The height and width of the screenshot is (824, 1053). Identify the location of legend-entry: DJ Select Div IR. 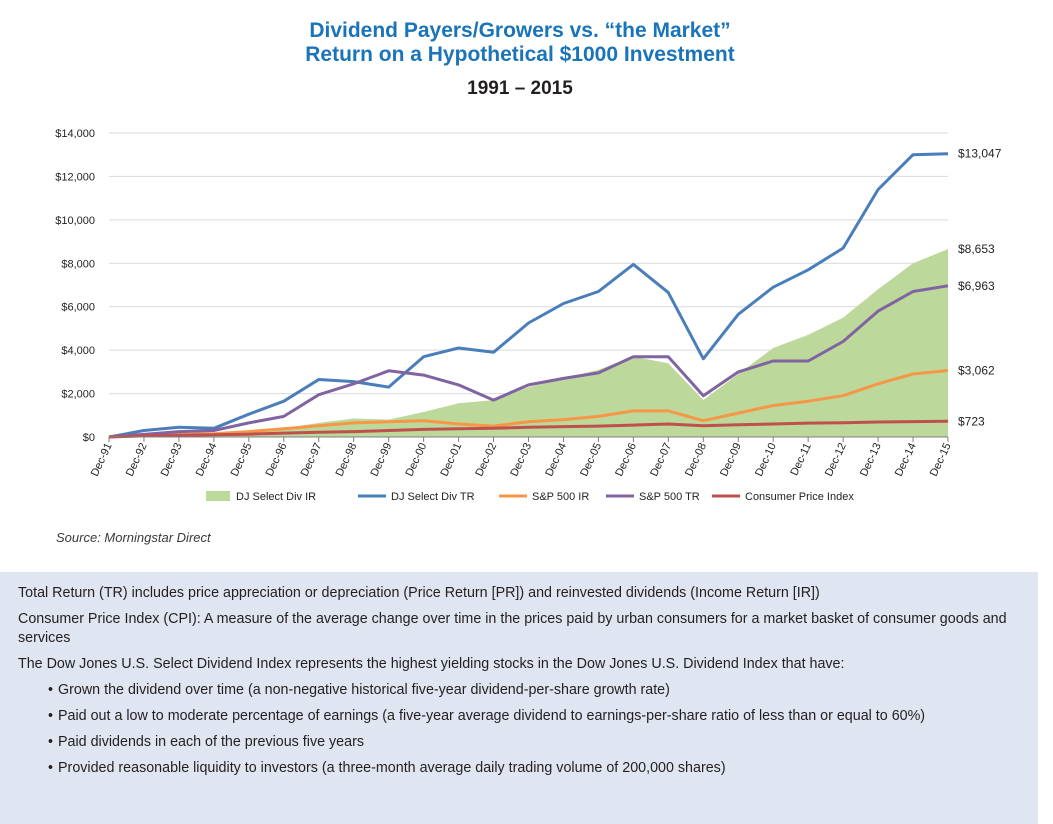
(276, 497).